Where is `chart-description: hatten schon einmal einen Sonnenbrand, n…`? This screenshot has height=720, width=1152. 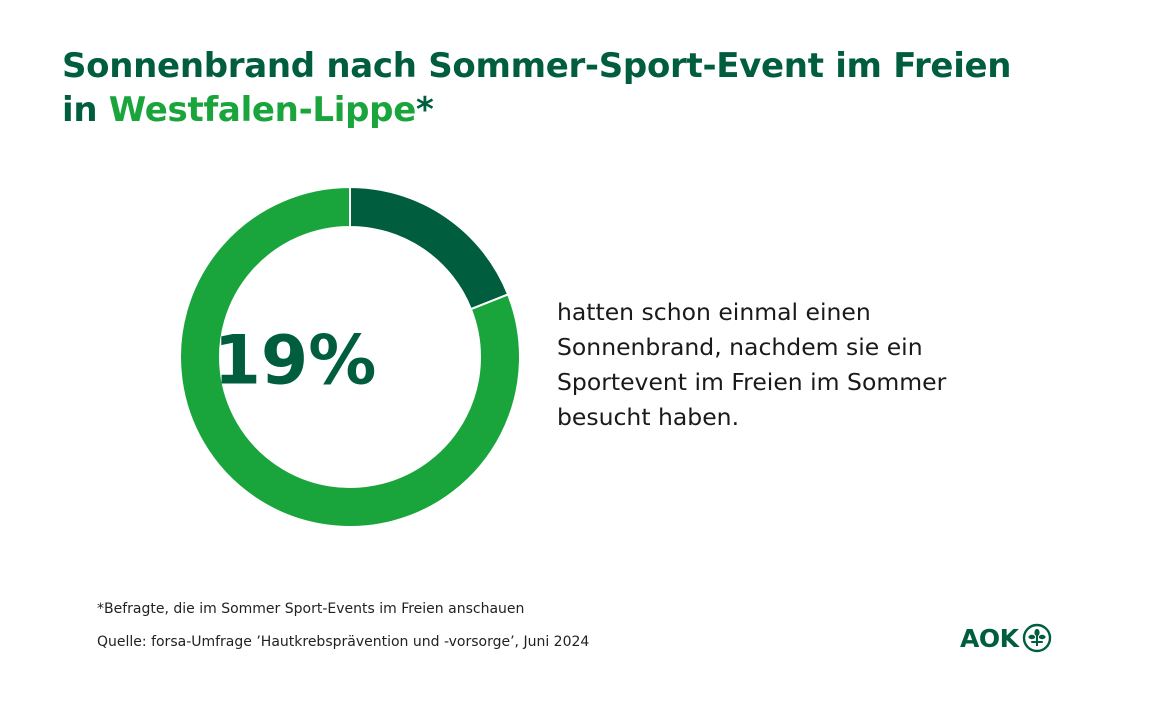 chart-description: hatten schon einmal einen Sonnenbrand, n… is located at coordinates (752, 364).